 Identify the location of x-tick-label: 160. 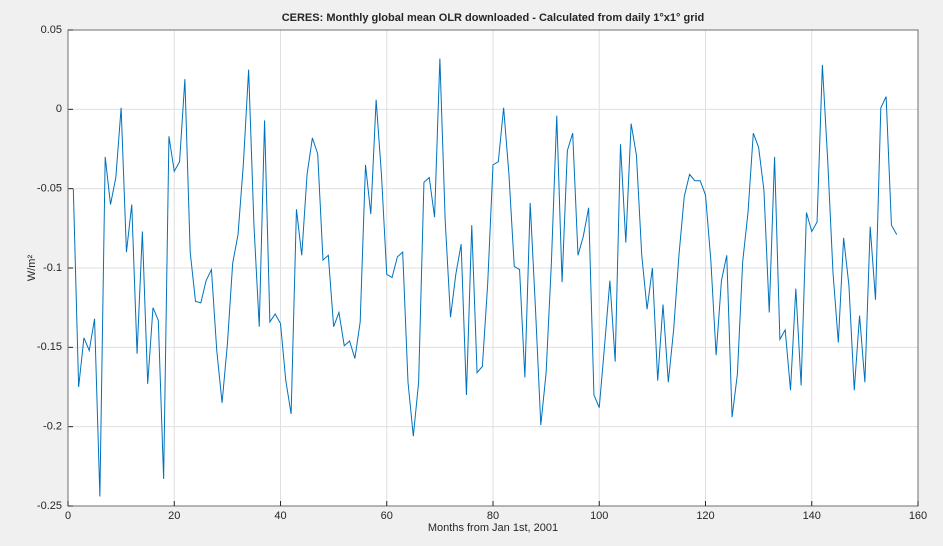
(918, 516).